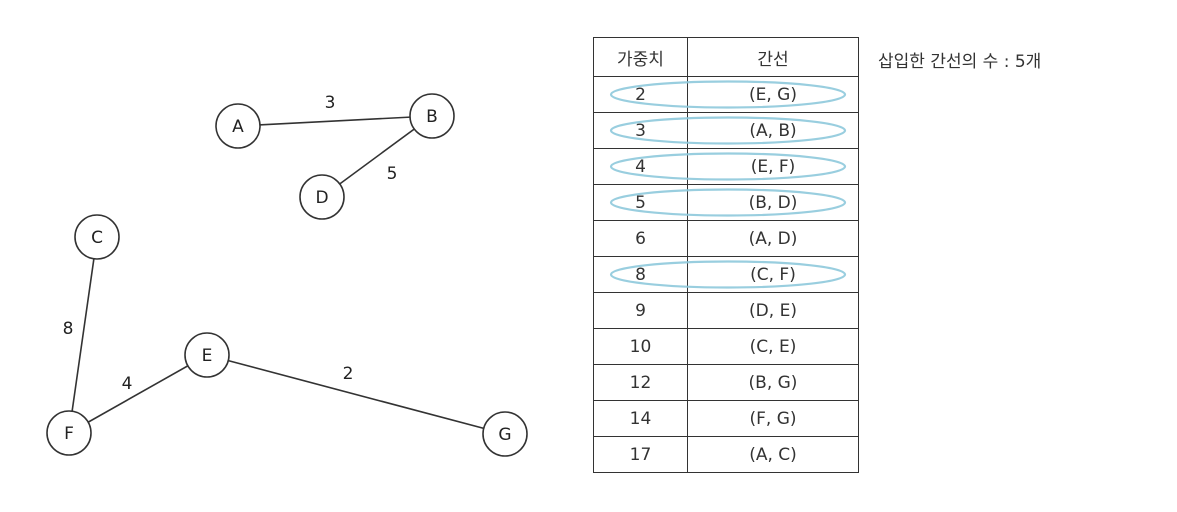  I want to click on node-label: A, so click(238, 127).